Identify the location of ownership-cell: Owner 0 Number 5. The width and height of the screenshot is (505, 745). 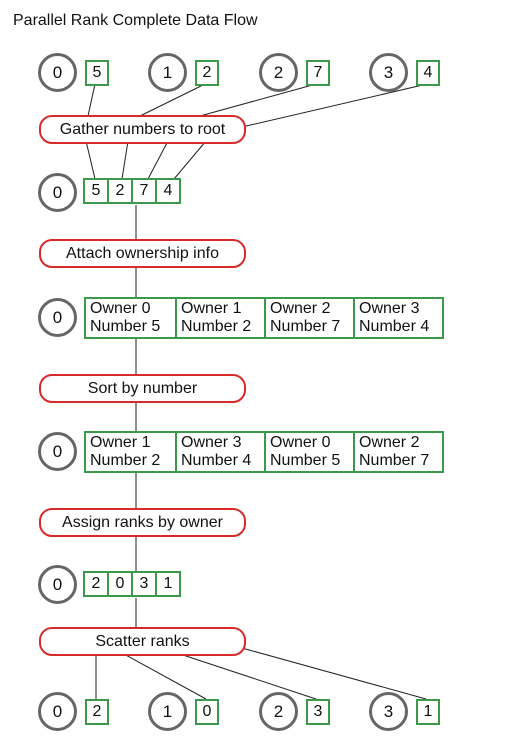
(130, 318).